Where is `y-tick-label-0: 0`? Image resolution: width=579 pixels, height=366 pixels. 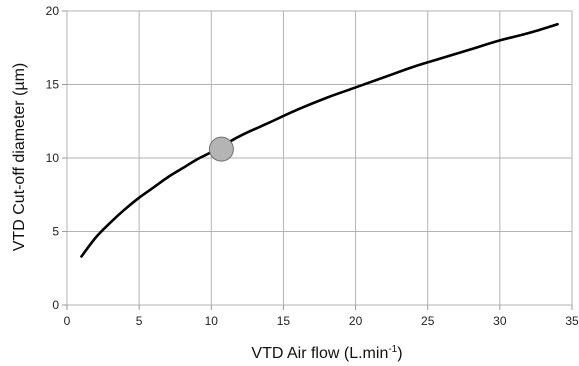
y-tick-label-0: 0 is located at coordinates (55, 305).